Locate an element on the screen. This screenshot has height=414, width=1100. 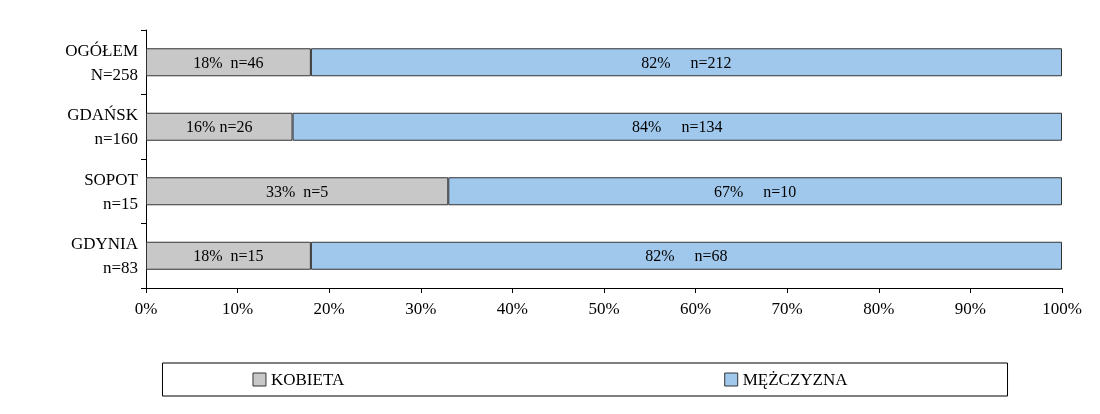
legend-label: KOBIETA is located at coordinates (307, 379).